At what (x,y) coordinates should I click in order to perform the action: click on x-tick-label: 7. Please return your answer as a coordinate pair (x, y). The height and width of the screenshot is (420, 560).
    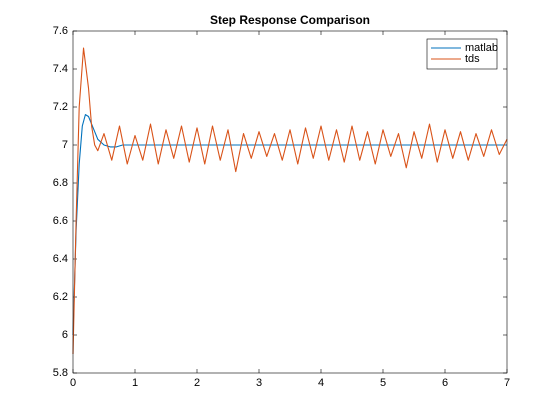
    Looking at the image, I should click on (507, 383).